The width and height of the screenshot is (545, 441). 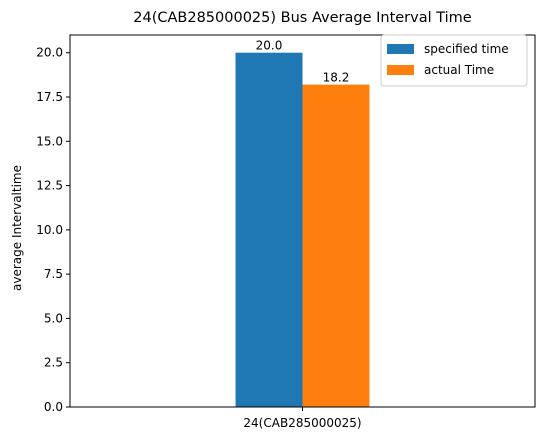 I want to click on y-tick-label: 20.0, so click(x=49, y=53).